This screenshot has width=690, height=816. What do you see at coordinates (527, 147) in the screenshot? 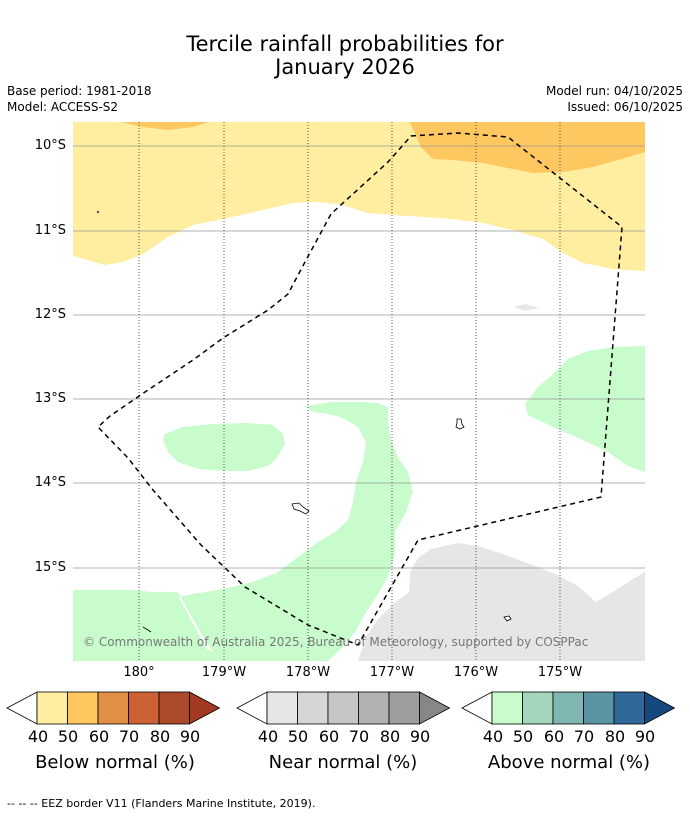
I see `below-normal-50-region-east` at bounding box center [527, 147].